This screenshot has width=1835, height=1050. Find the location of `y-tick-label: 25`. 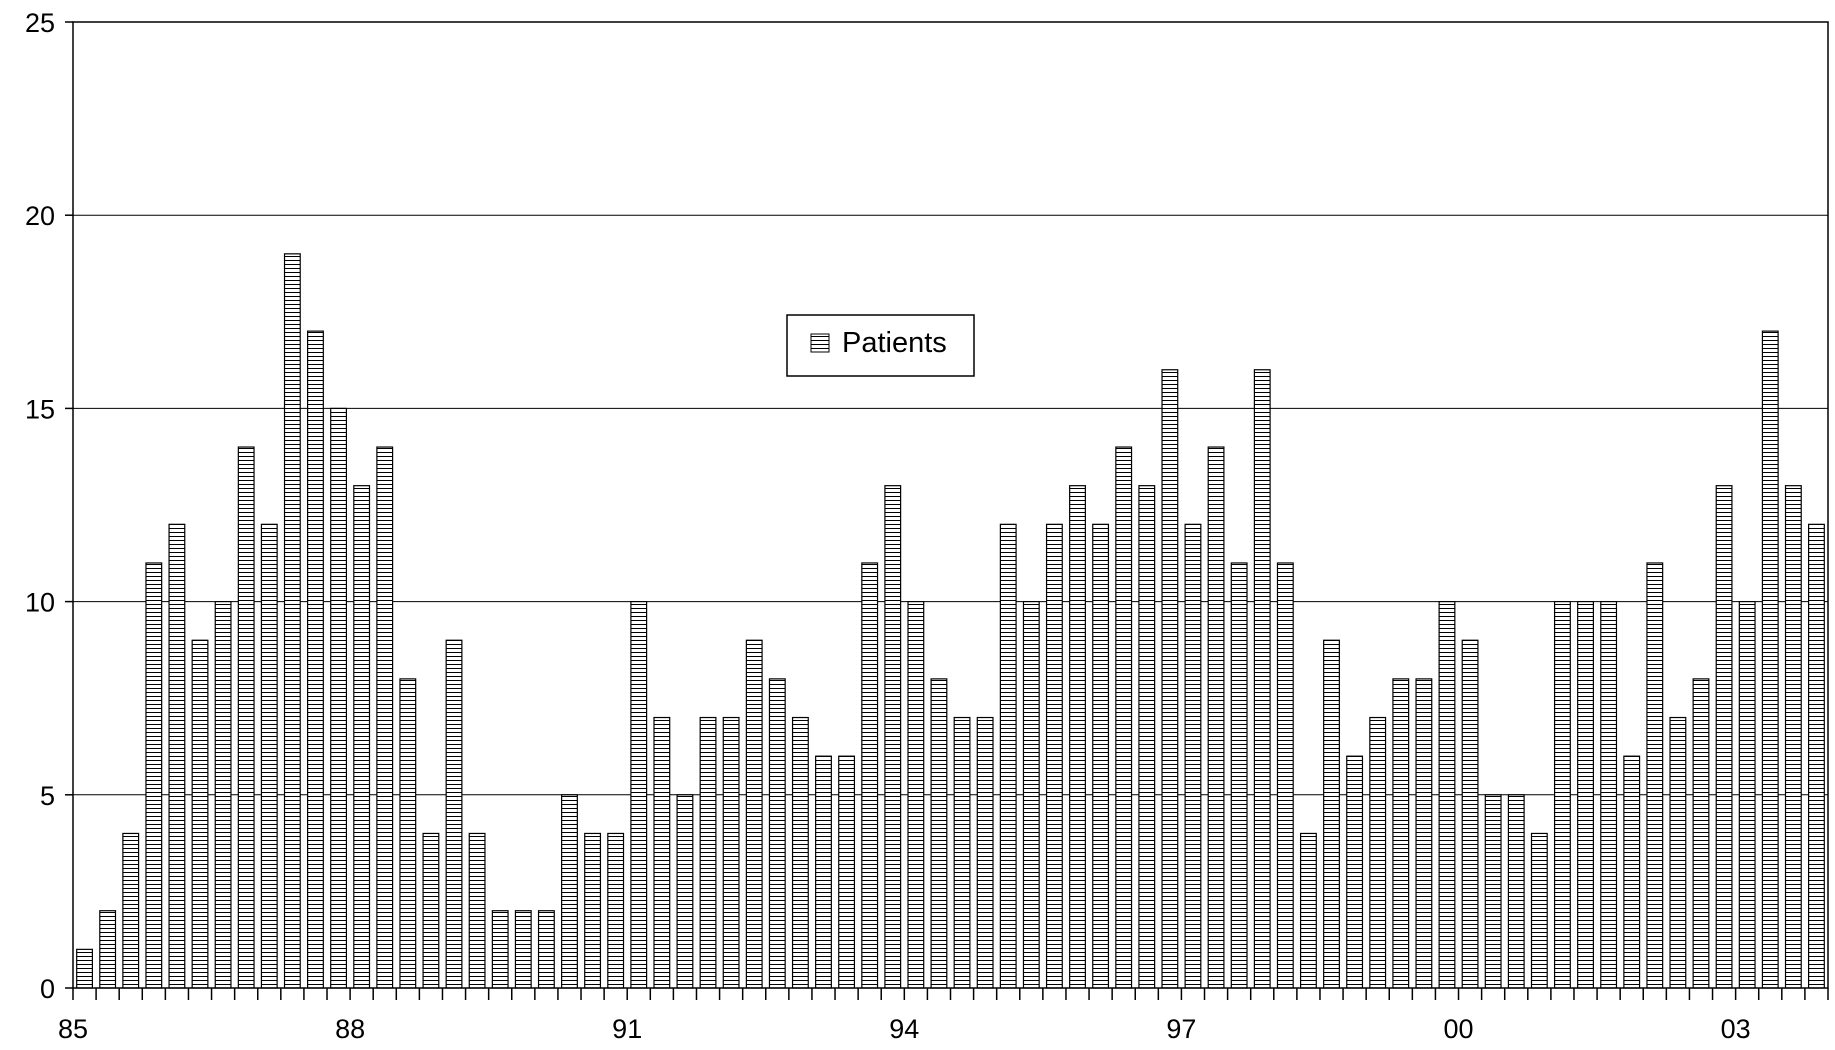

y-tick-label: 25 is located at coordinates (40, 23).